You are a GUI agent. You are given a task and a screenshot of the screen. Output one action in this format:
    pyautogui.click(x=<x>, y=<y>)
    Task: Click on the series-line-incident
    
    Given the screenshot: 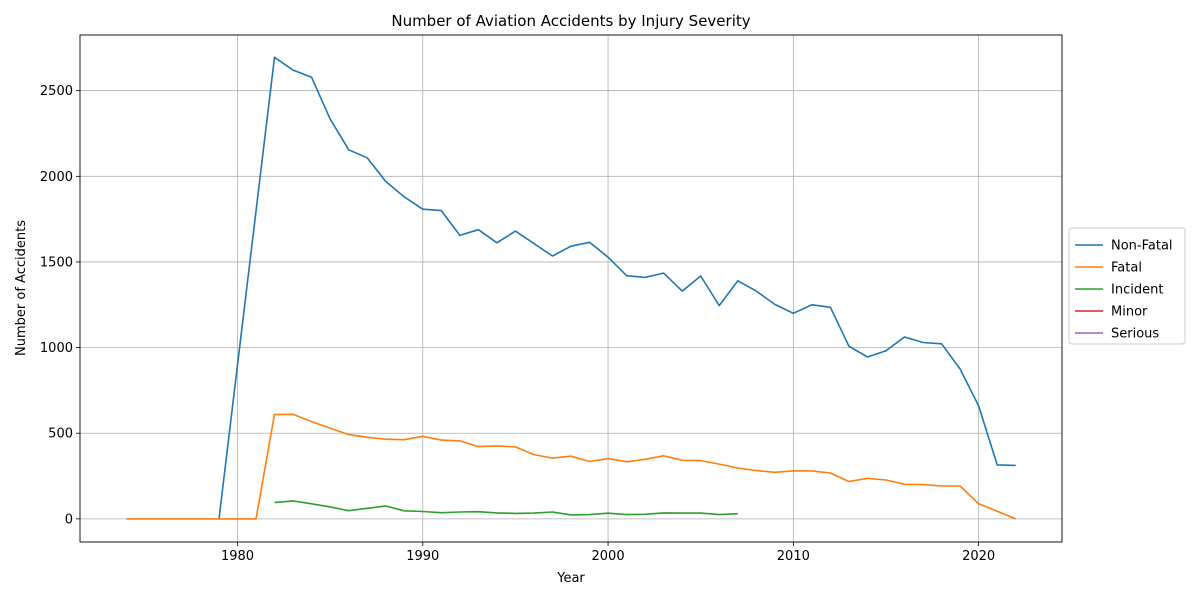 What is the action you would take?
    pyautogui.click(x=506, y=508)
    